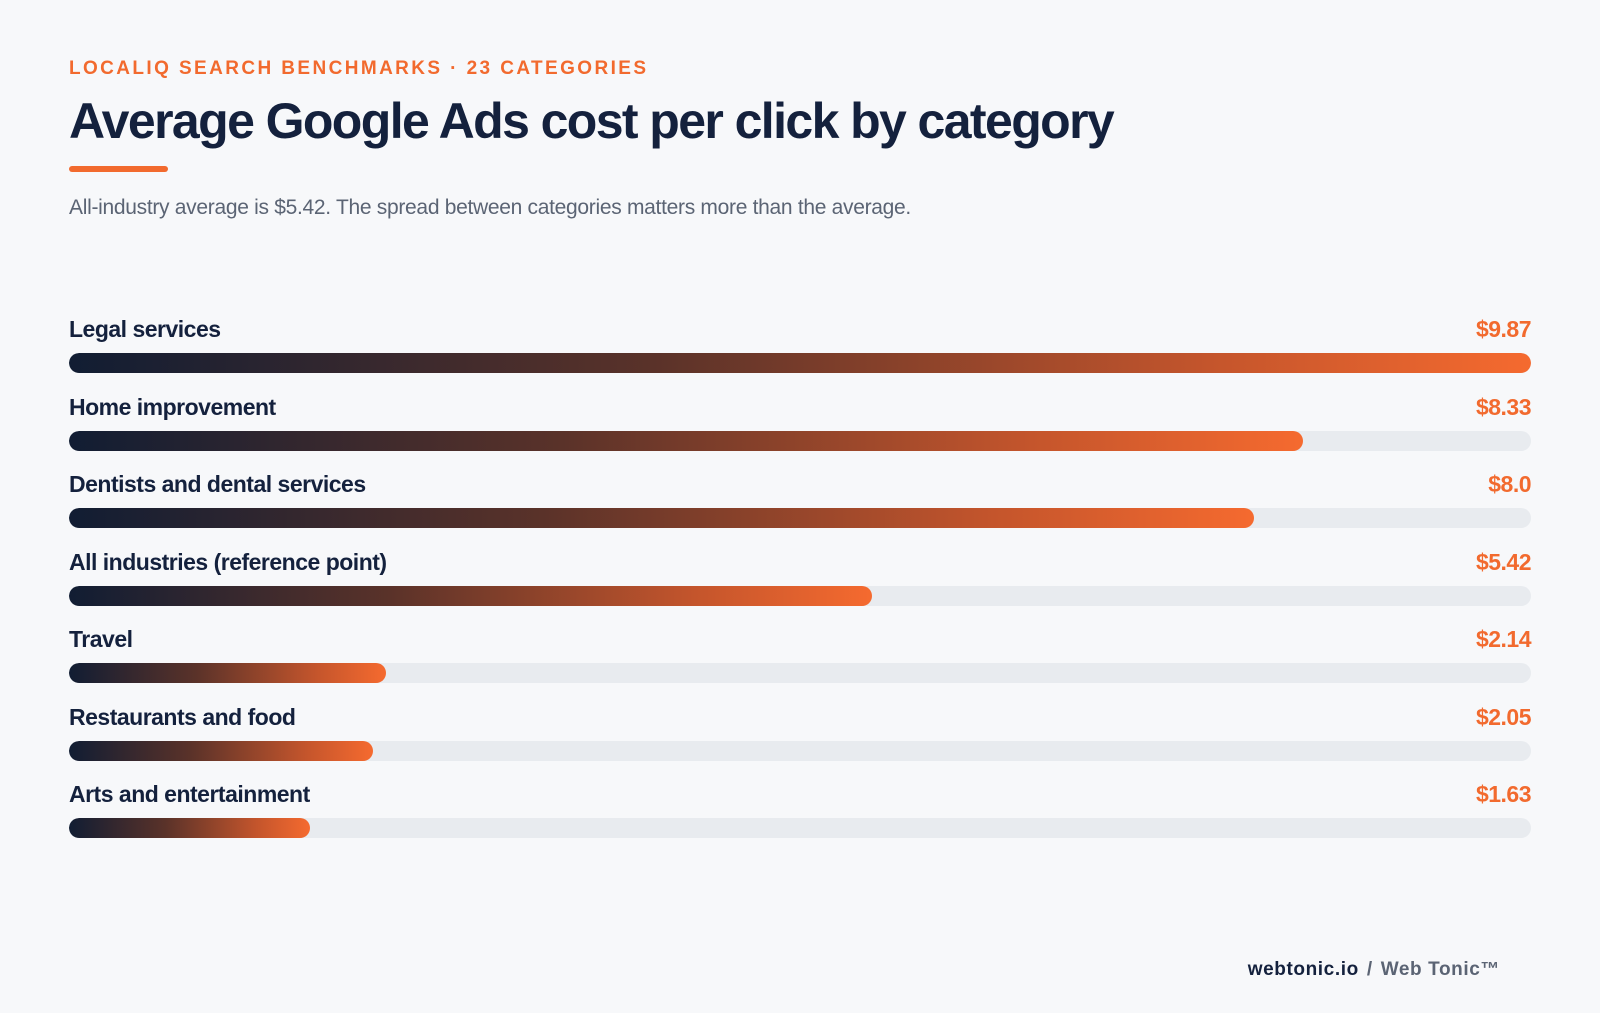 The height and width of the screenshot is (1013, 1600). I want to click on footer-site: webtonic.io, so click(1303, 969).